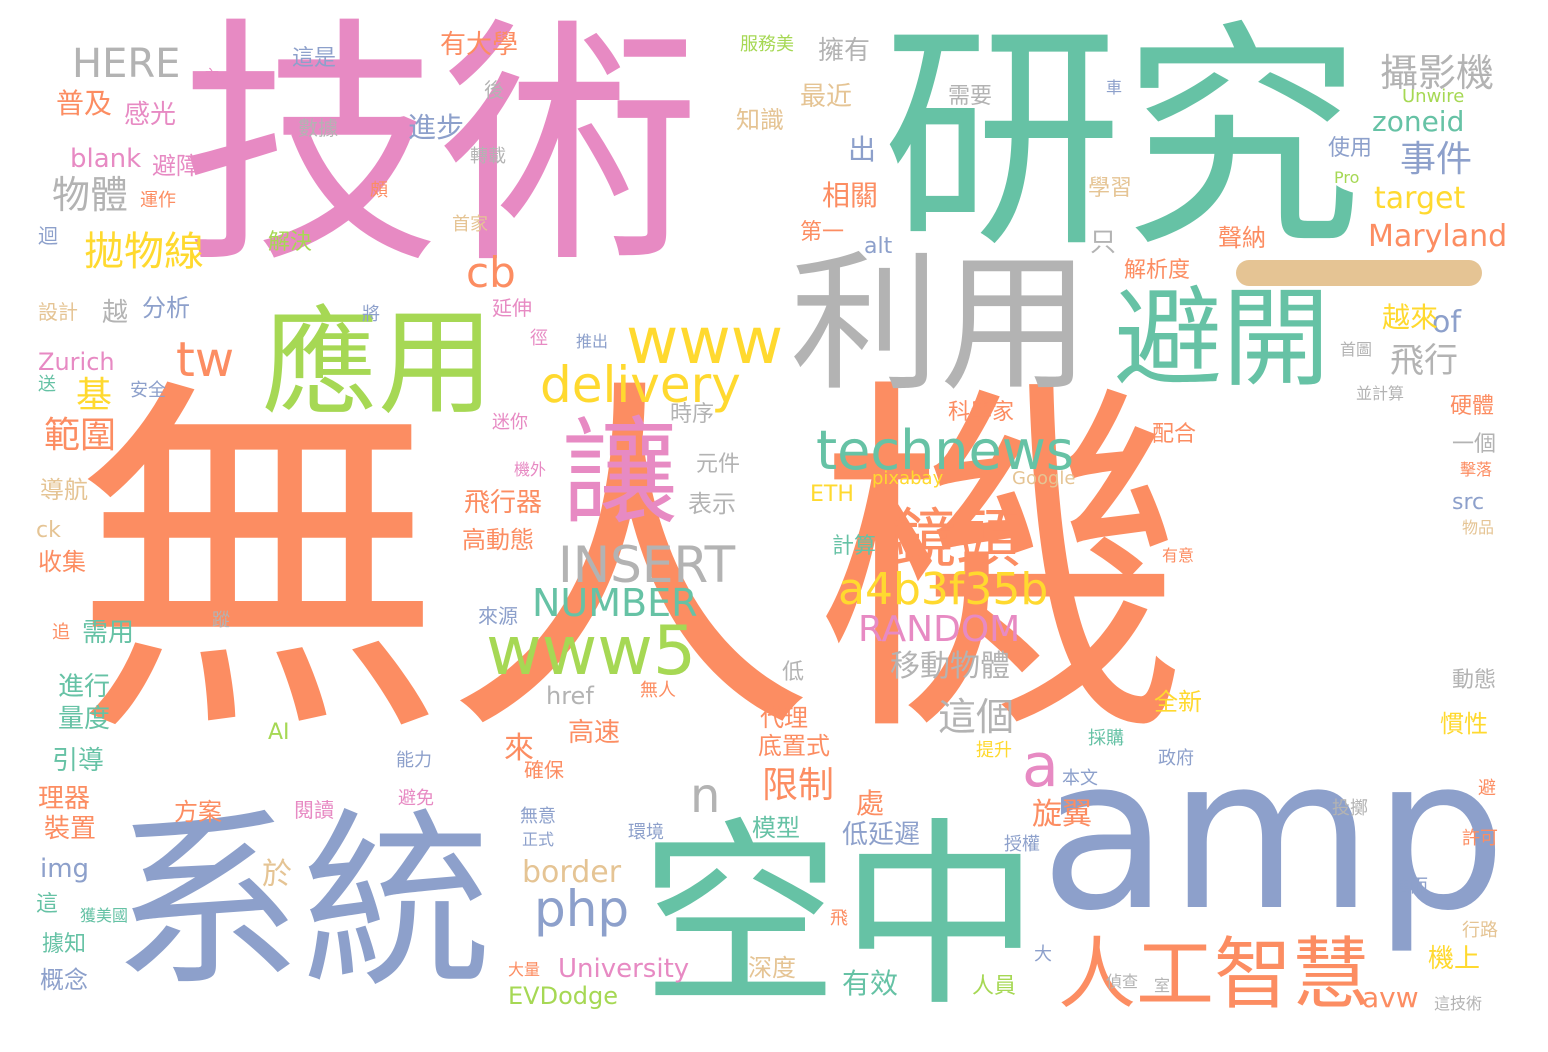 This screenshot has width=1548, height=1052. I want to click on word: 大量, so click(524, 969).